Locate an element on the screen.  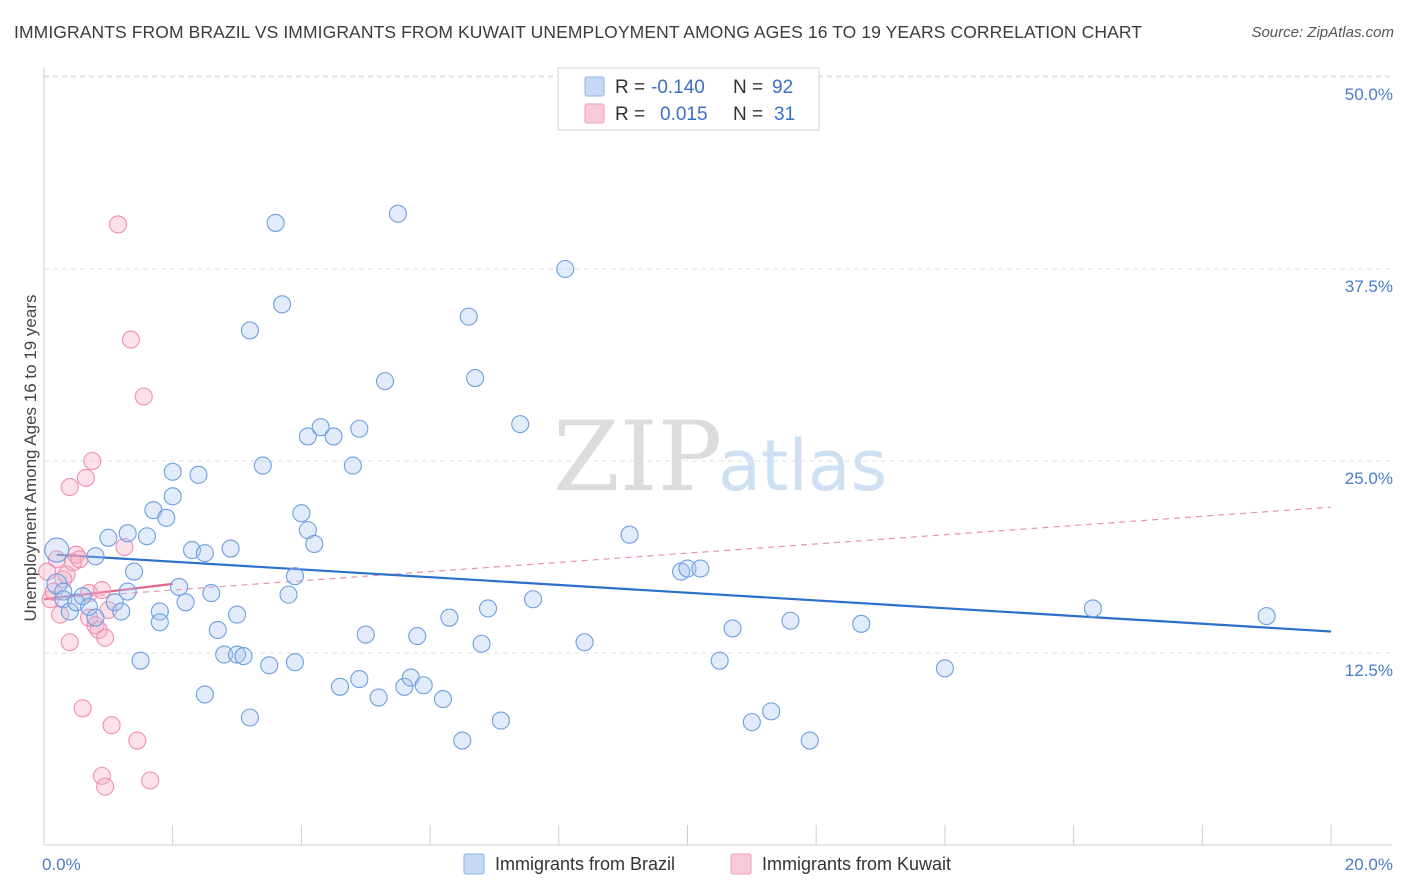
legend-swatch-bottom-kuwait is located at coordinates (741, 864).